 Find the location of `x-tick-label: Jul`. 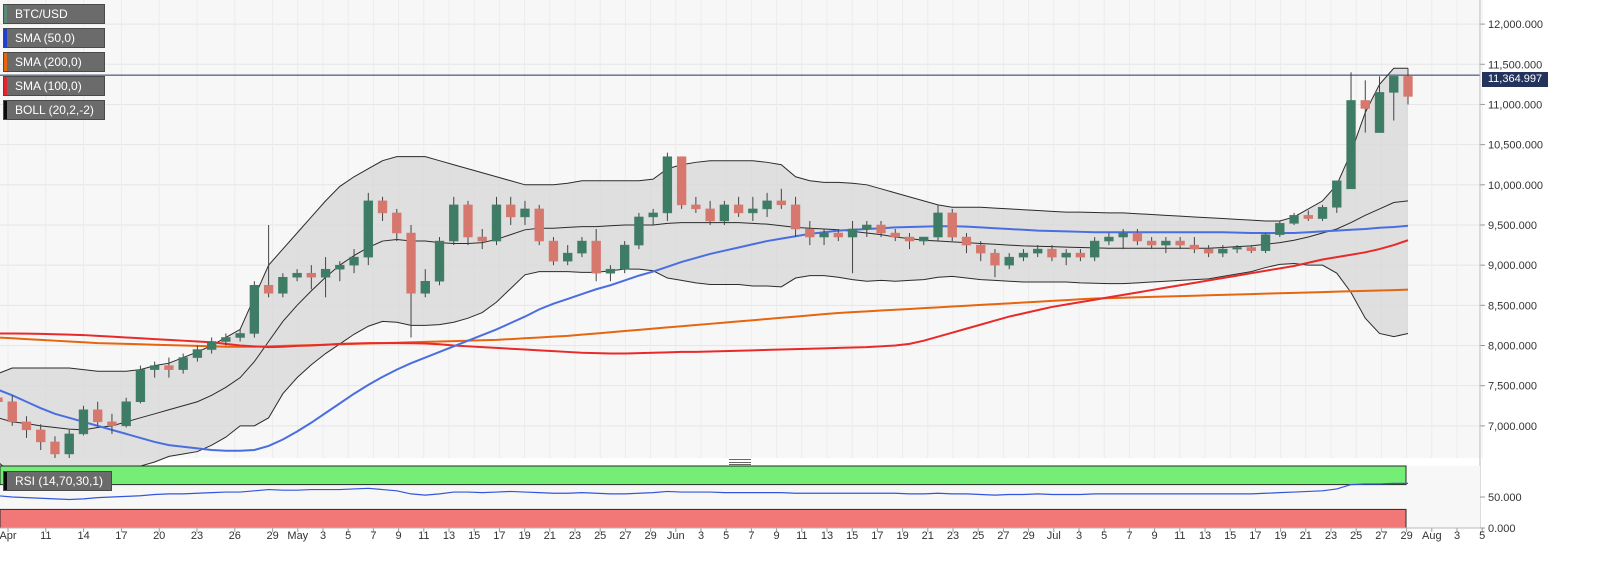

x-tick-label: Jul is located at coordinates (1054, 536).